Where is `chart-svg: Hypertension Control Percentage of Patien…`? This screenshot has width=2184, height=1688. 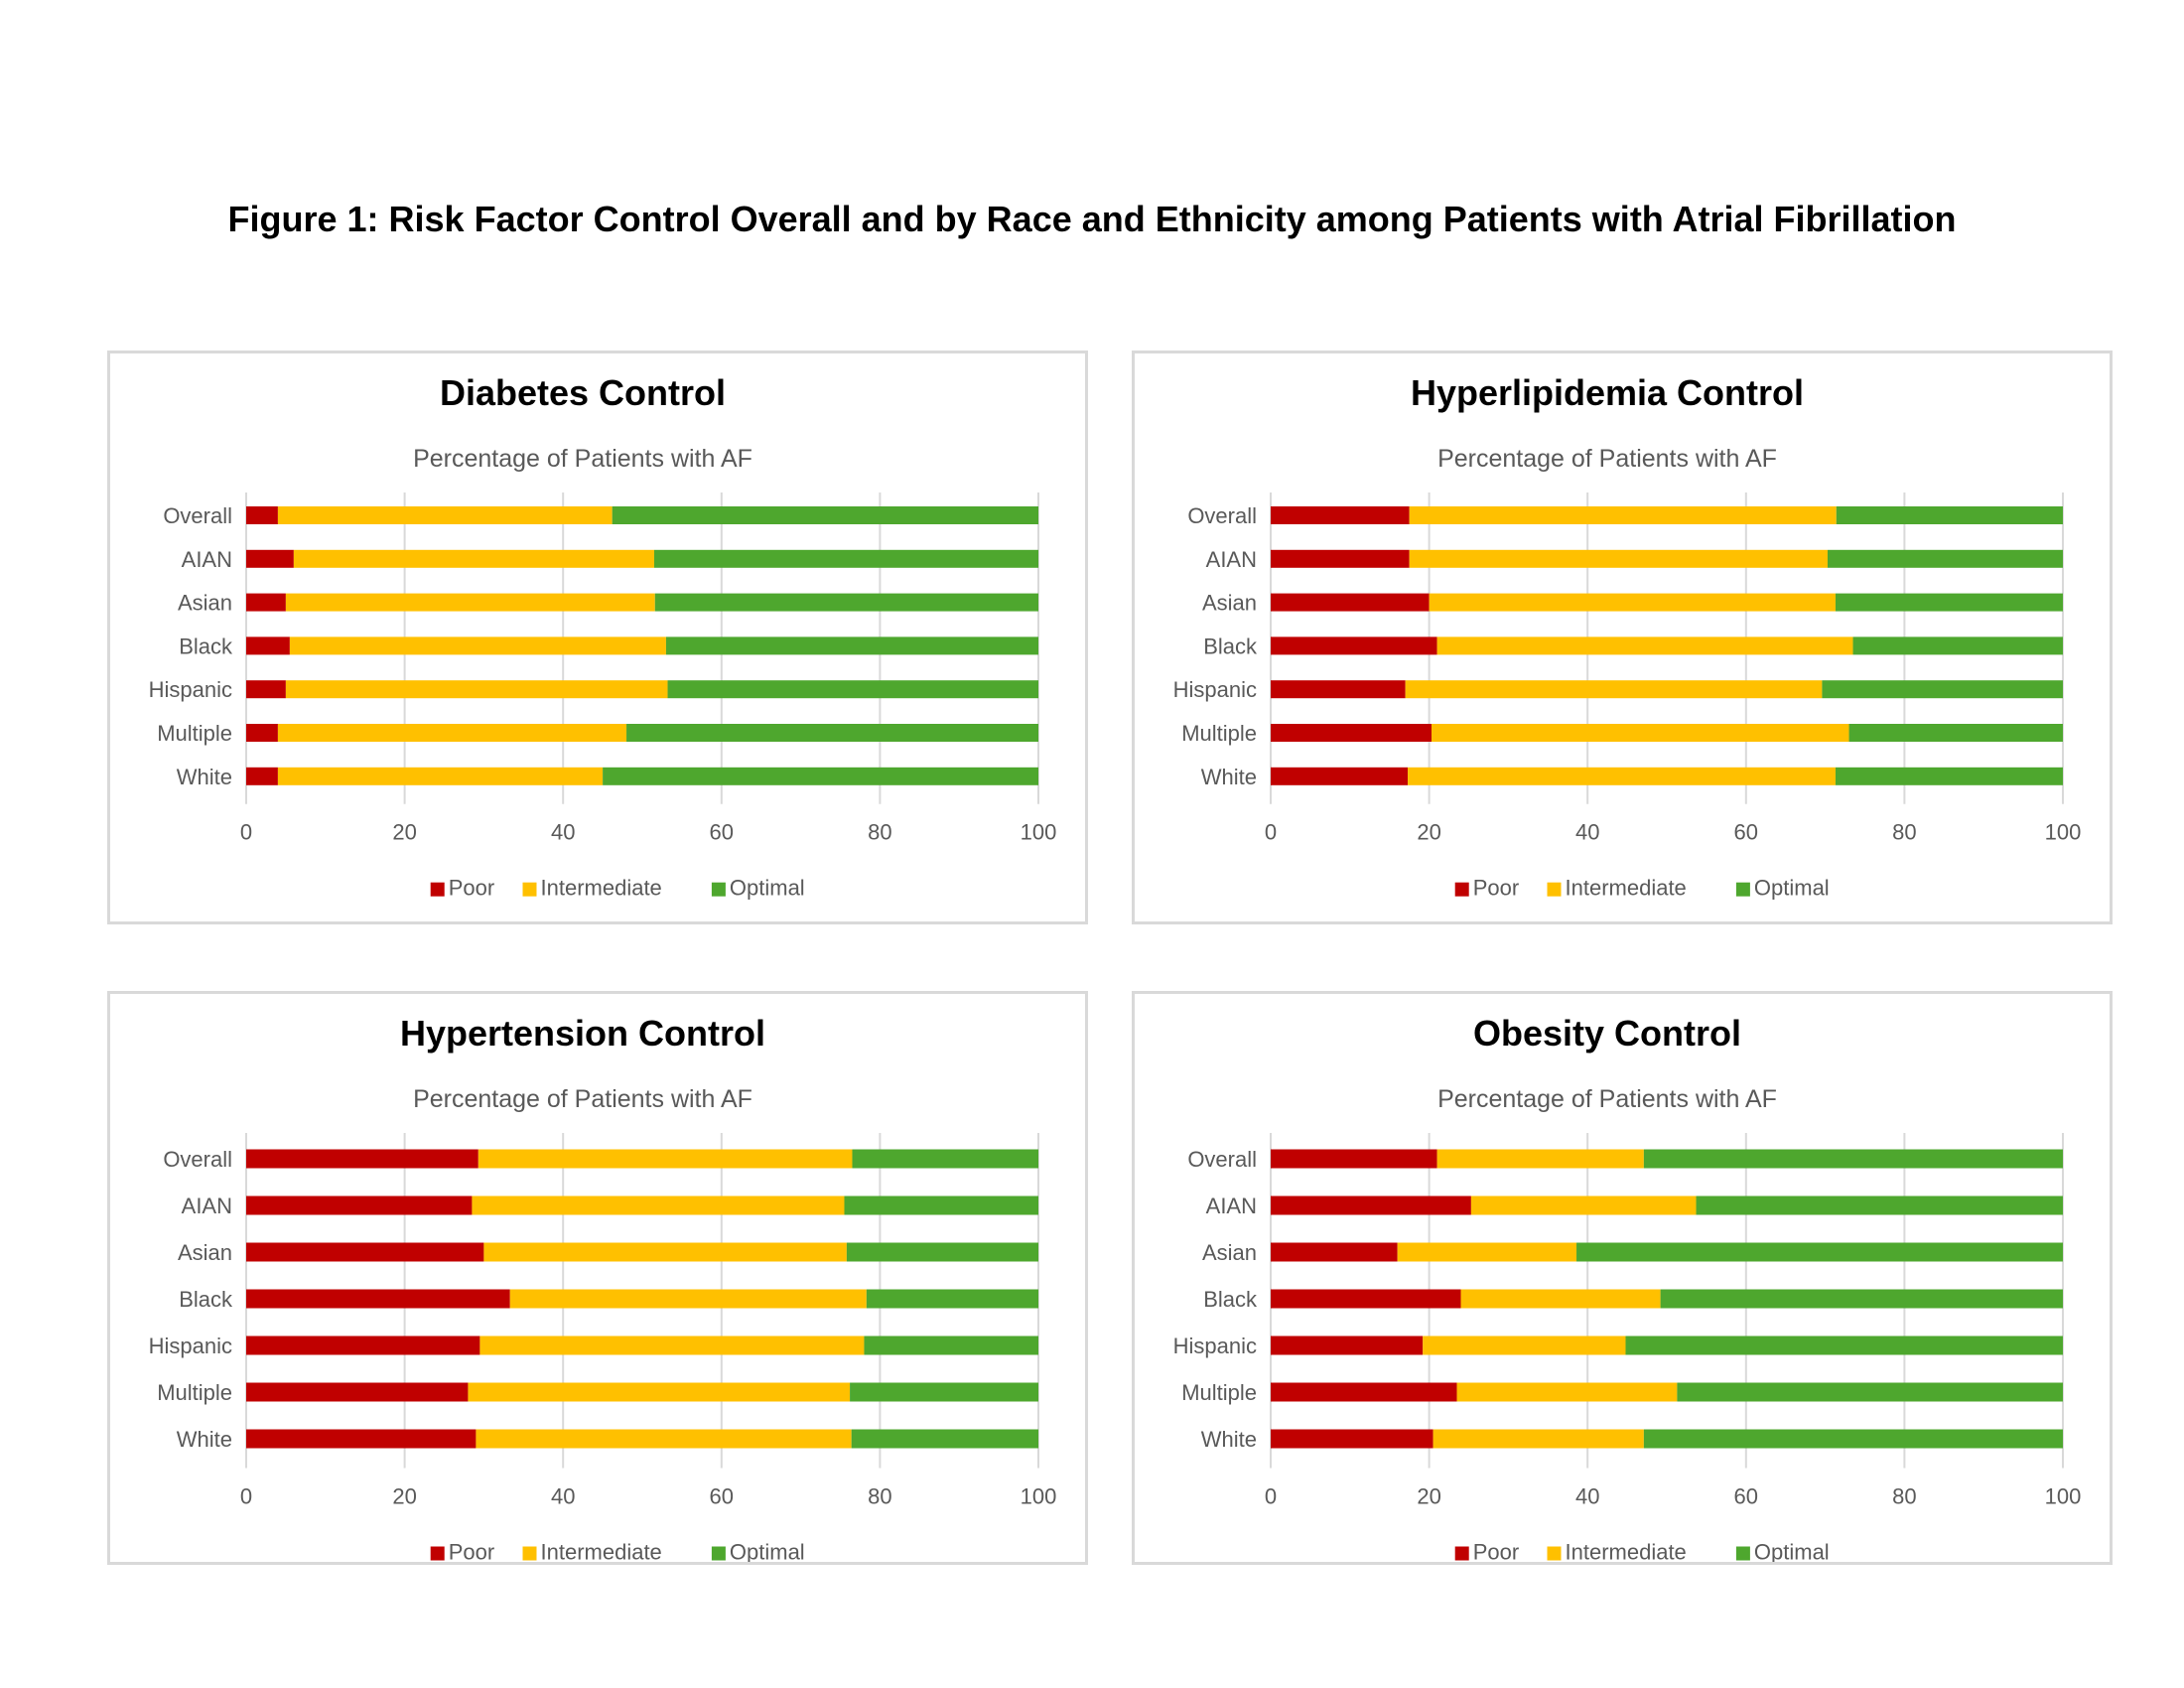 chart-svg: Hypertension Control Percentage of Patien… is located at coordinates (603, 1288).